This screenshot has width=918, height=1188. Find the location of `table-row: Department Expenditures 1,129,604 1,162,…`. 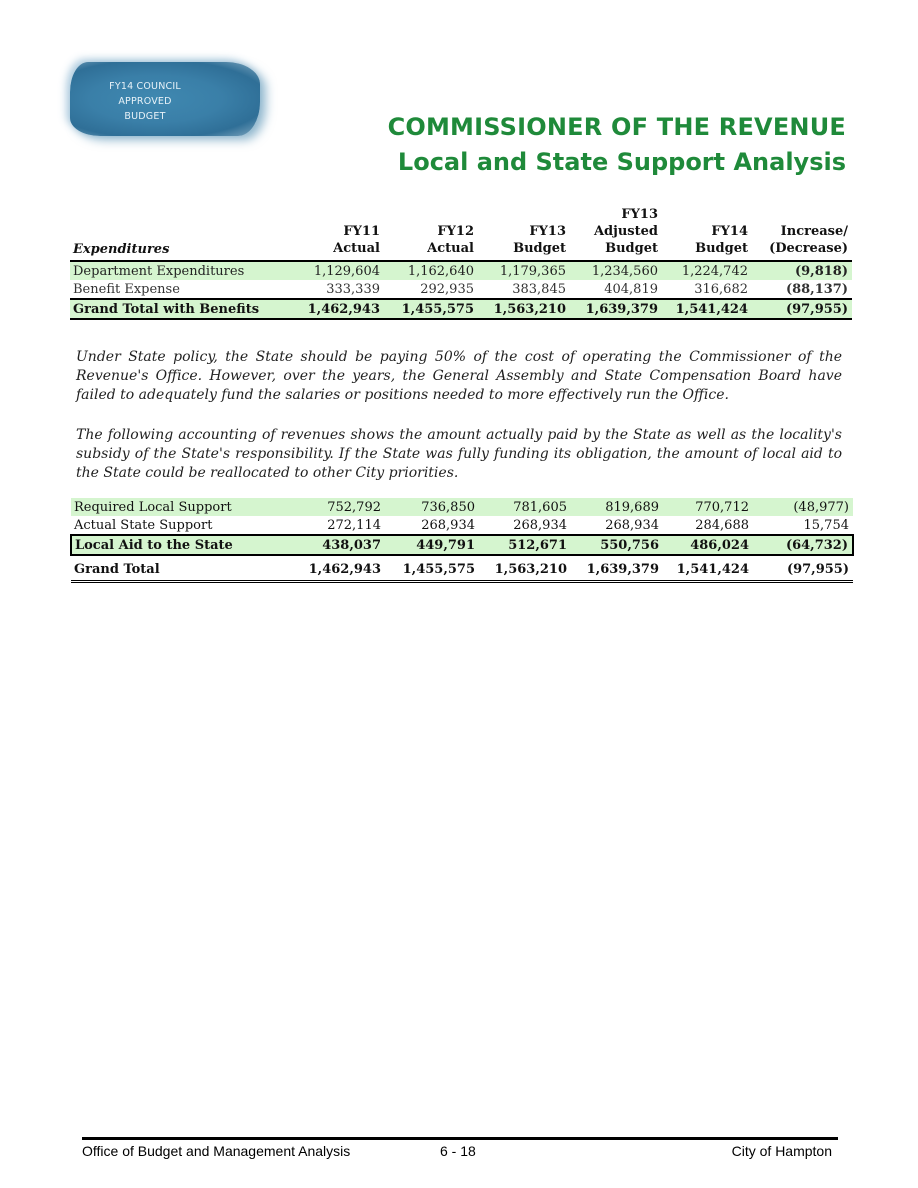

table-row: Department Expenditures 1,129,604 1,162,… is located at coordinates (461, 270).